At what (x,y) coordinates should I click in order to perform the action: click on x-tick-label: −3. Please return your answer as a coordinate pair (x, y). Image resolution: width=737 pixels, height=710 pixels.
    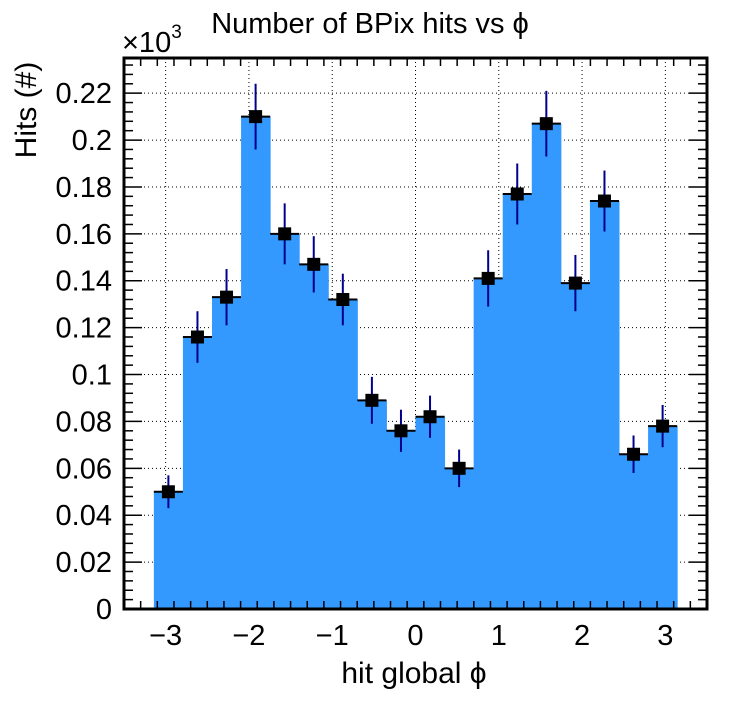
    Looking at the image, I should click on (165, 636).